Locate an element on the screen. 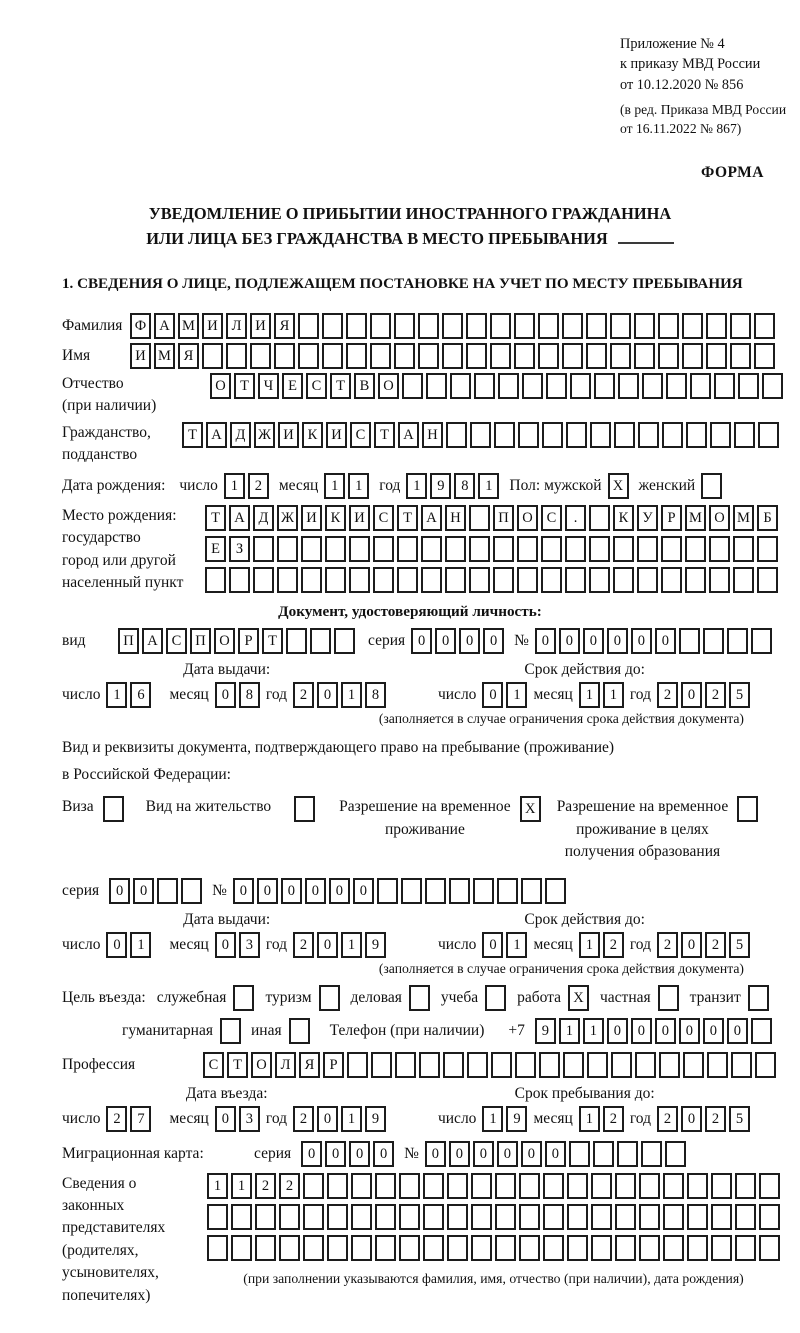 This screenshot has width=800, height=1333. char-box: 7 is located at coordinates (141, 1118).